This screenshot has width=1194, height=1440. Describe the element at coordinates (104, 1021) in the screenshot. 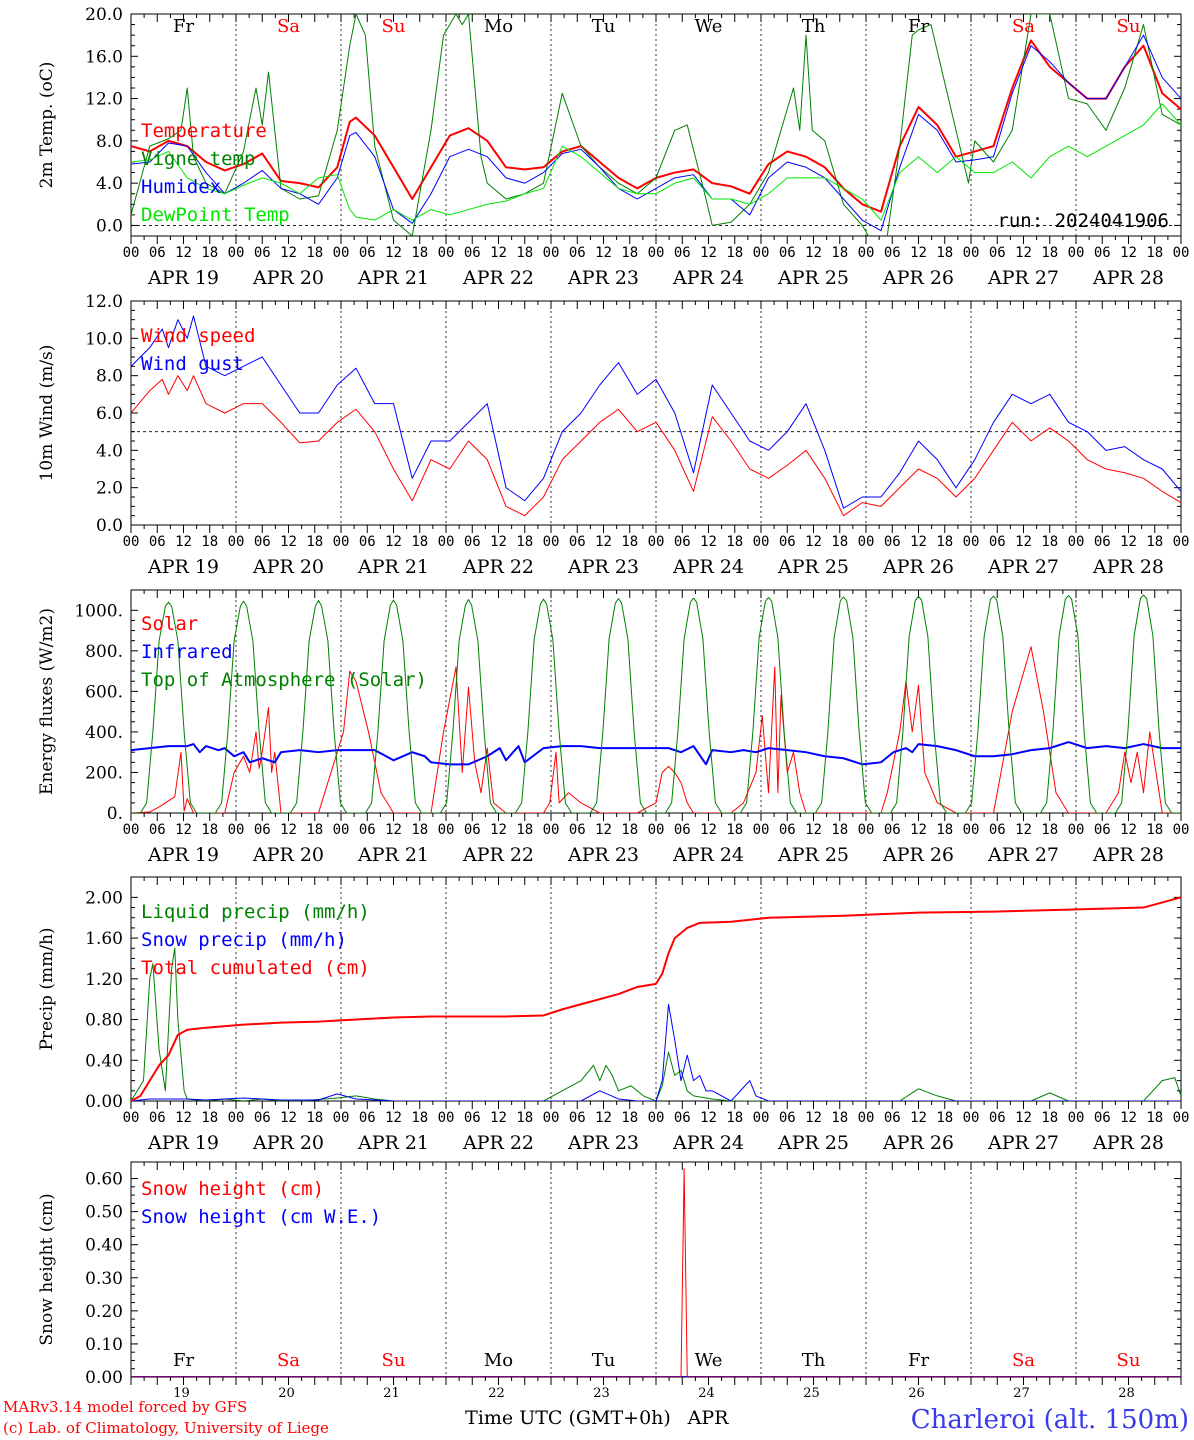

I see `y-tick-label: 0.80` at that location.